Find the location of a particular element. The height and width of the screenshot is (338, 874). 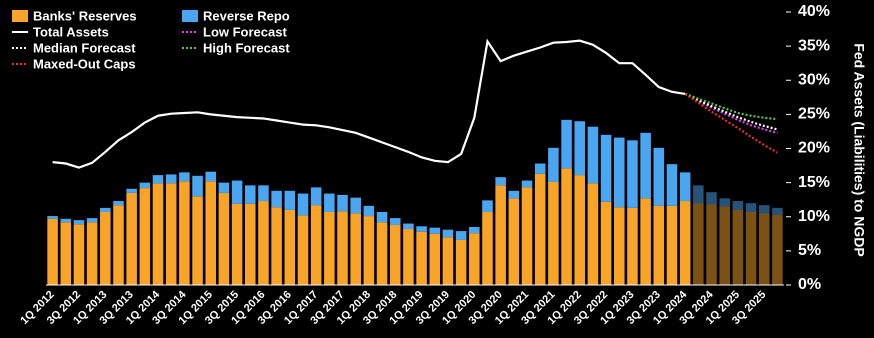

legend-label: Reverse Repo is located at coordinates (246, 15).